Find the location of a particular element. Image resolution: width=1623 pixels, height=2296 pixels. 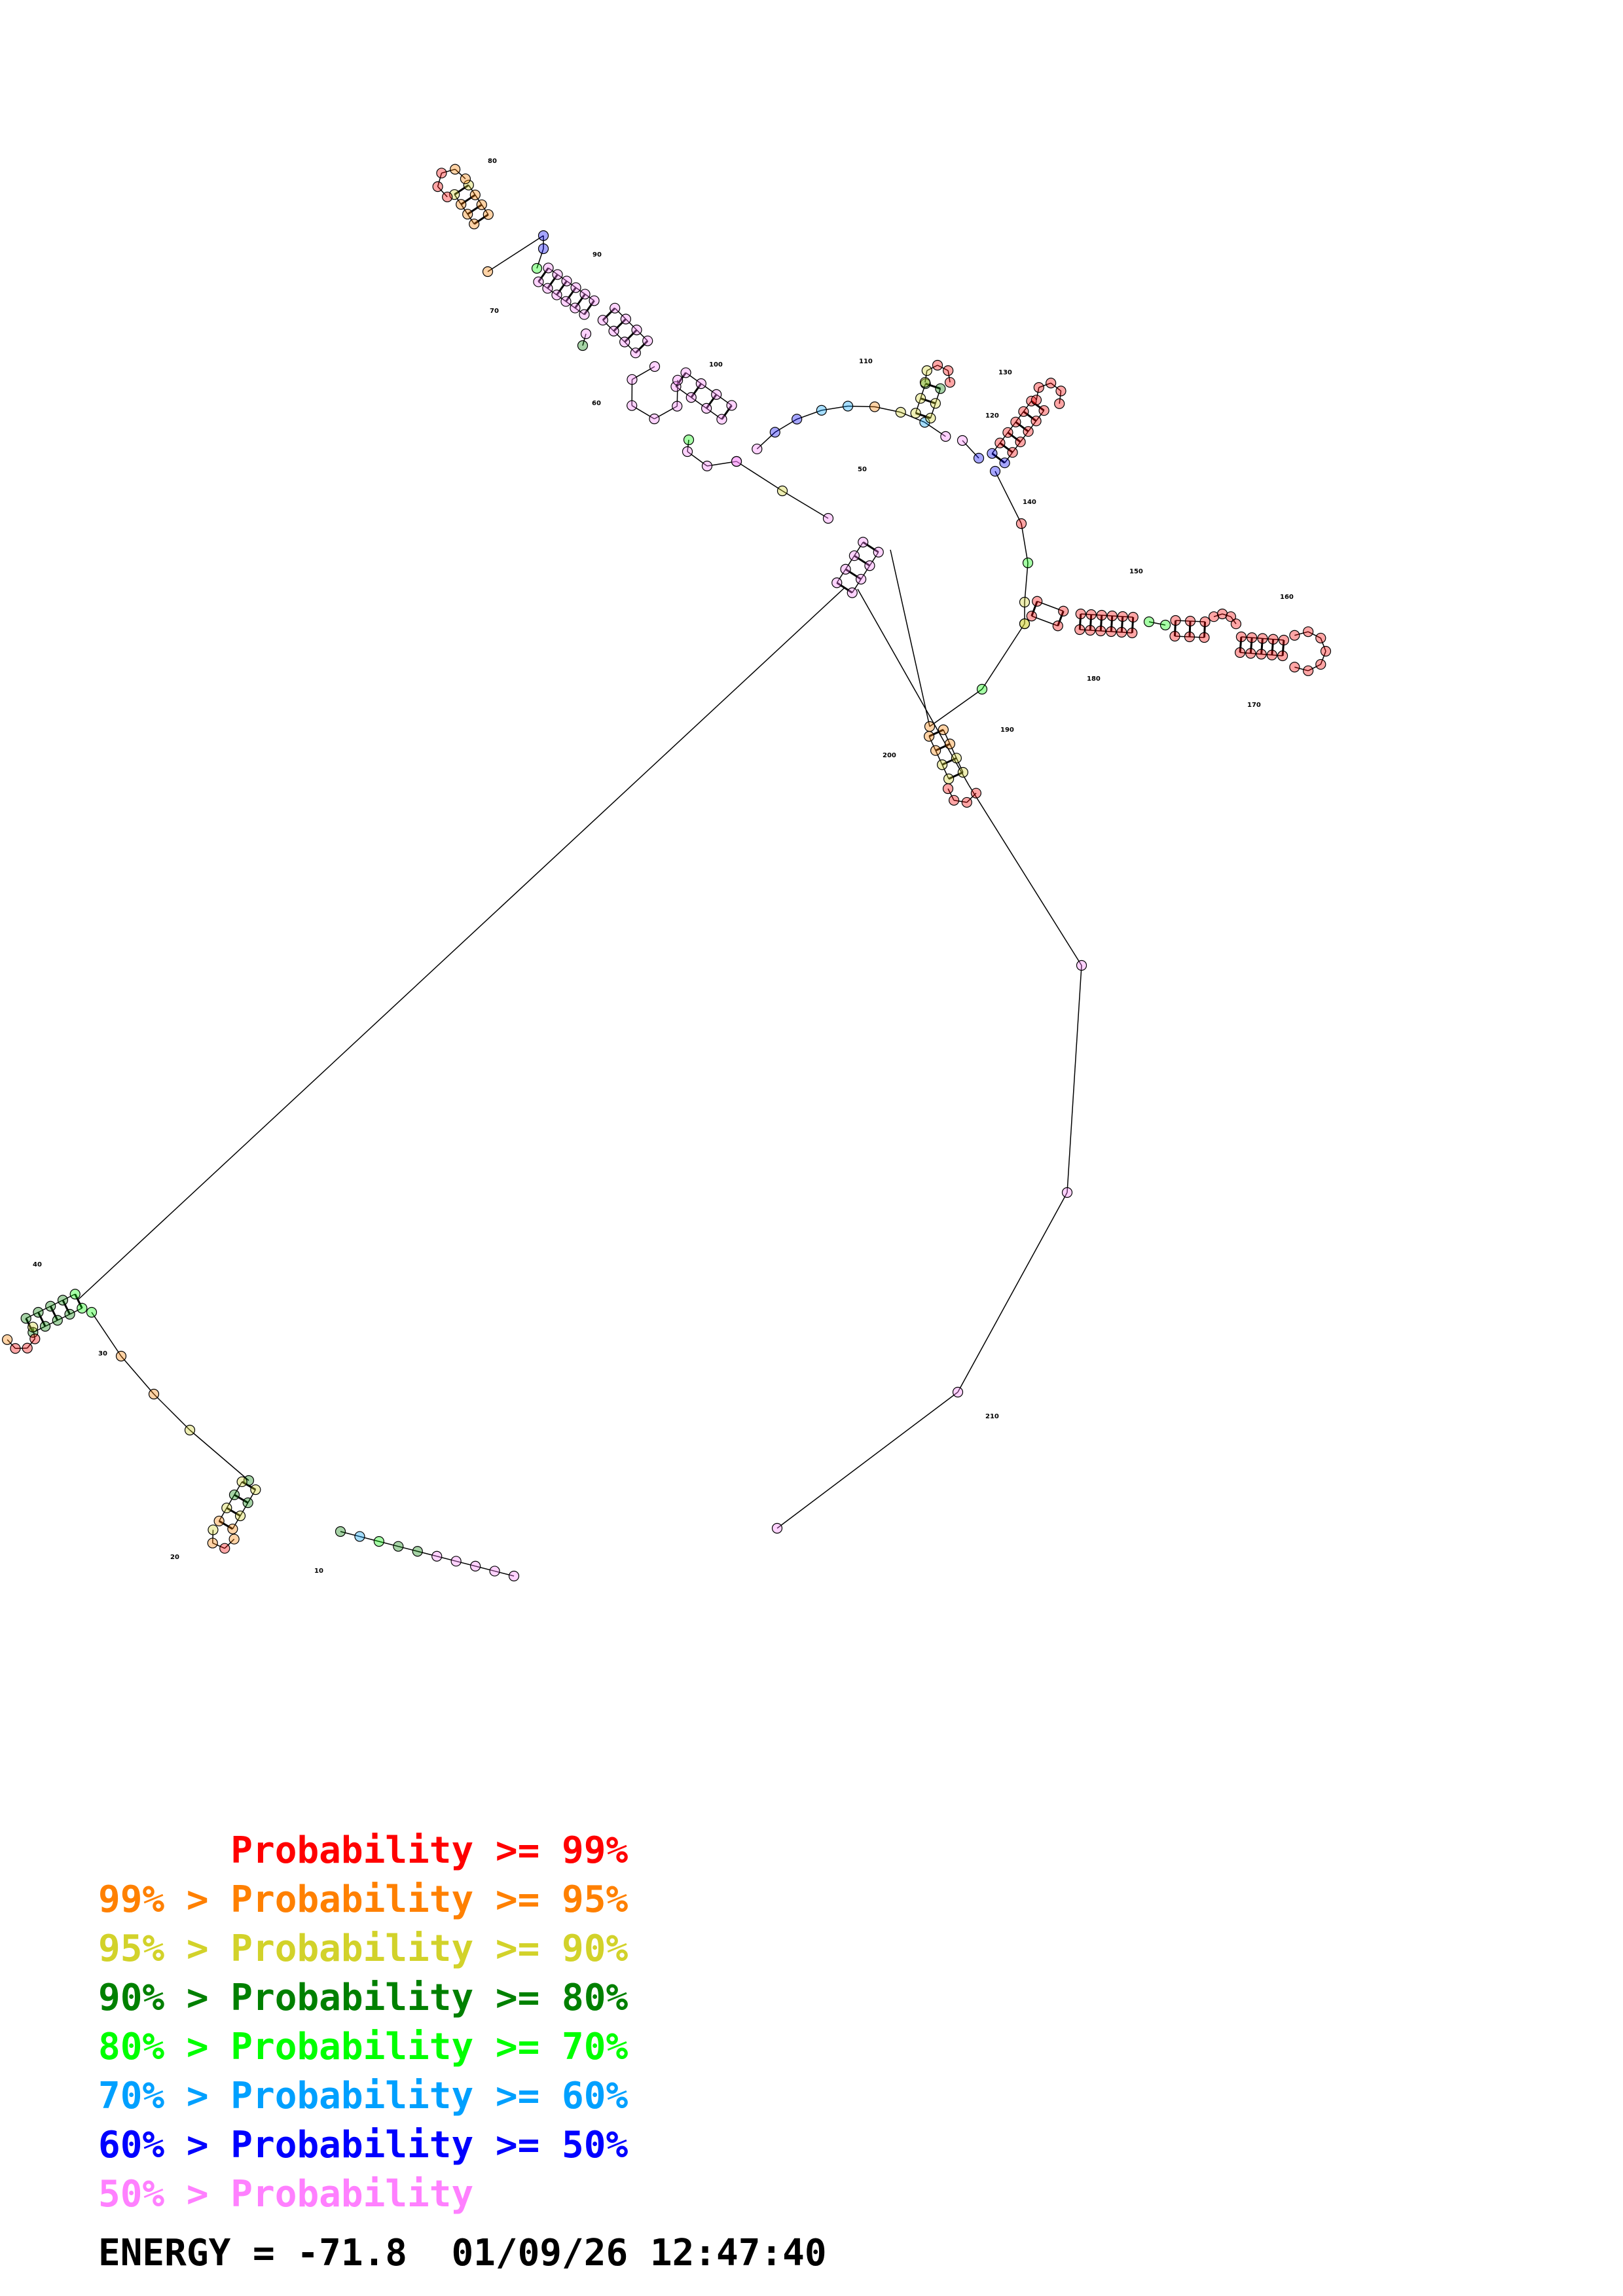

legend-prefix: 60% > is located at coordinates (164, 2145).